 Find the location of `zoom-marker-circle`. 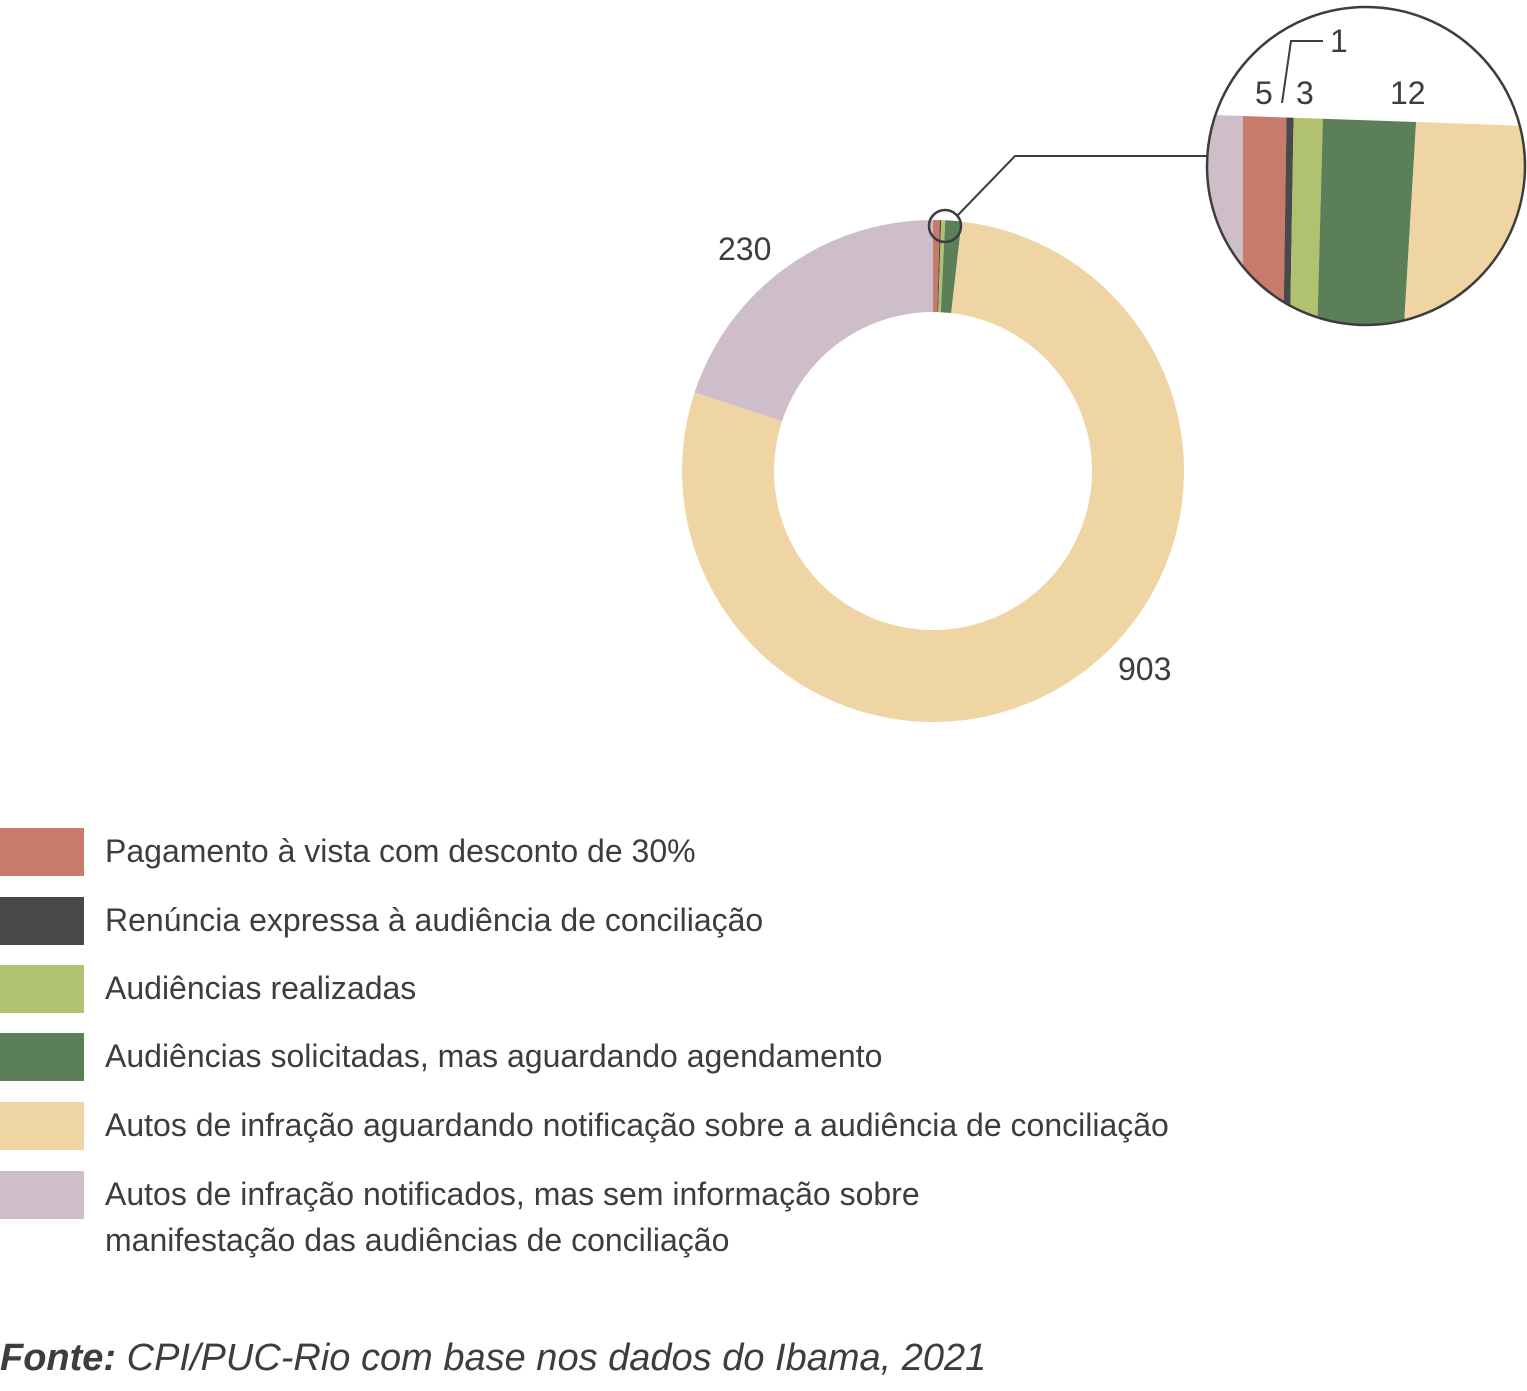

zoom-marker-circle is located at coordinates (945, 226).